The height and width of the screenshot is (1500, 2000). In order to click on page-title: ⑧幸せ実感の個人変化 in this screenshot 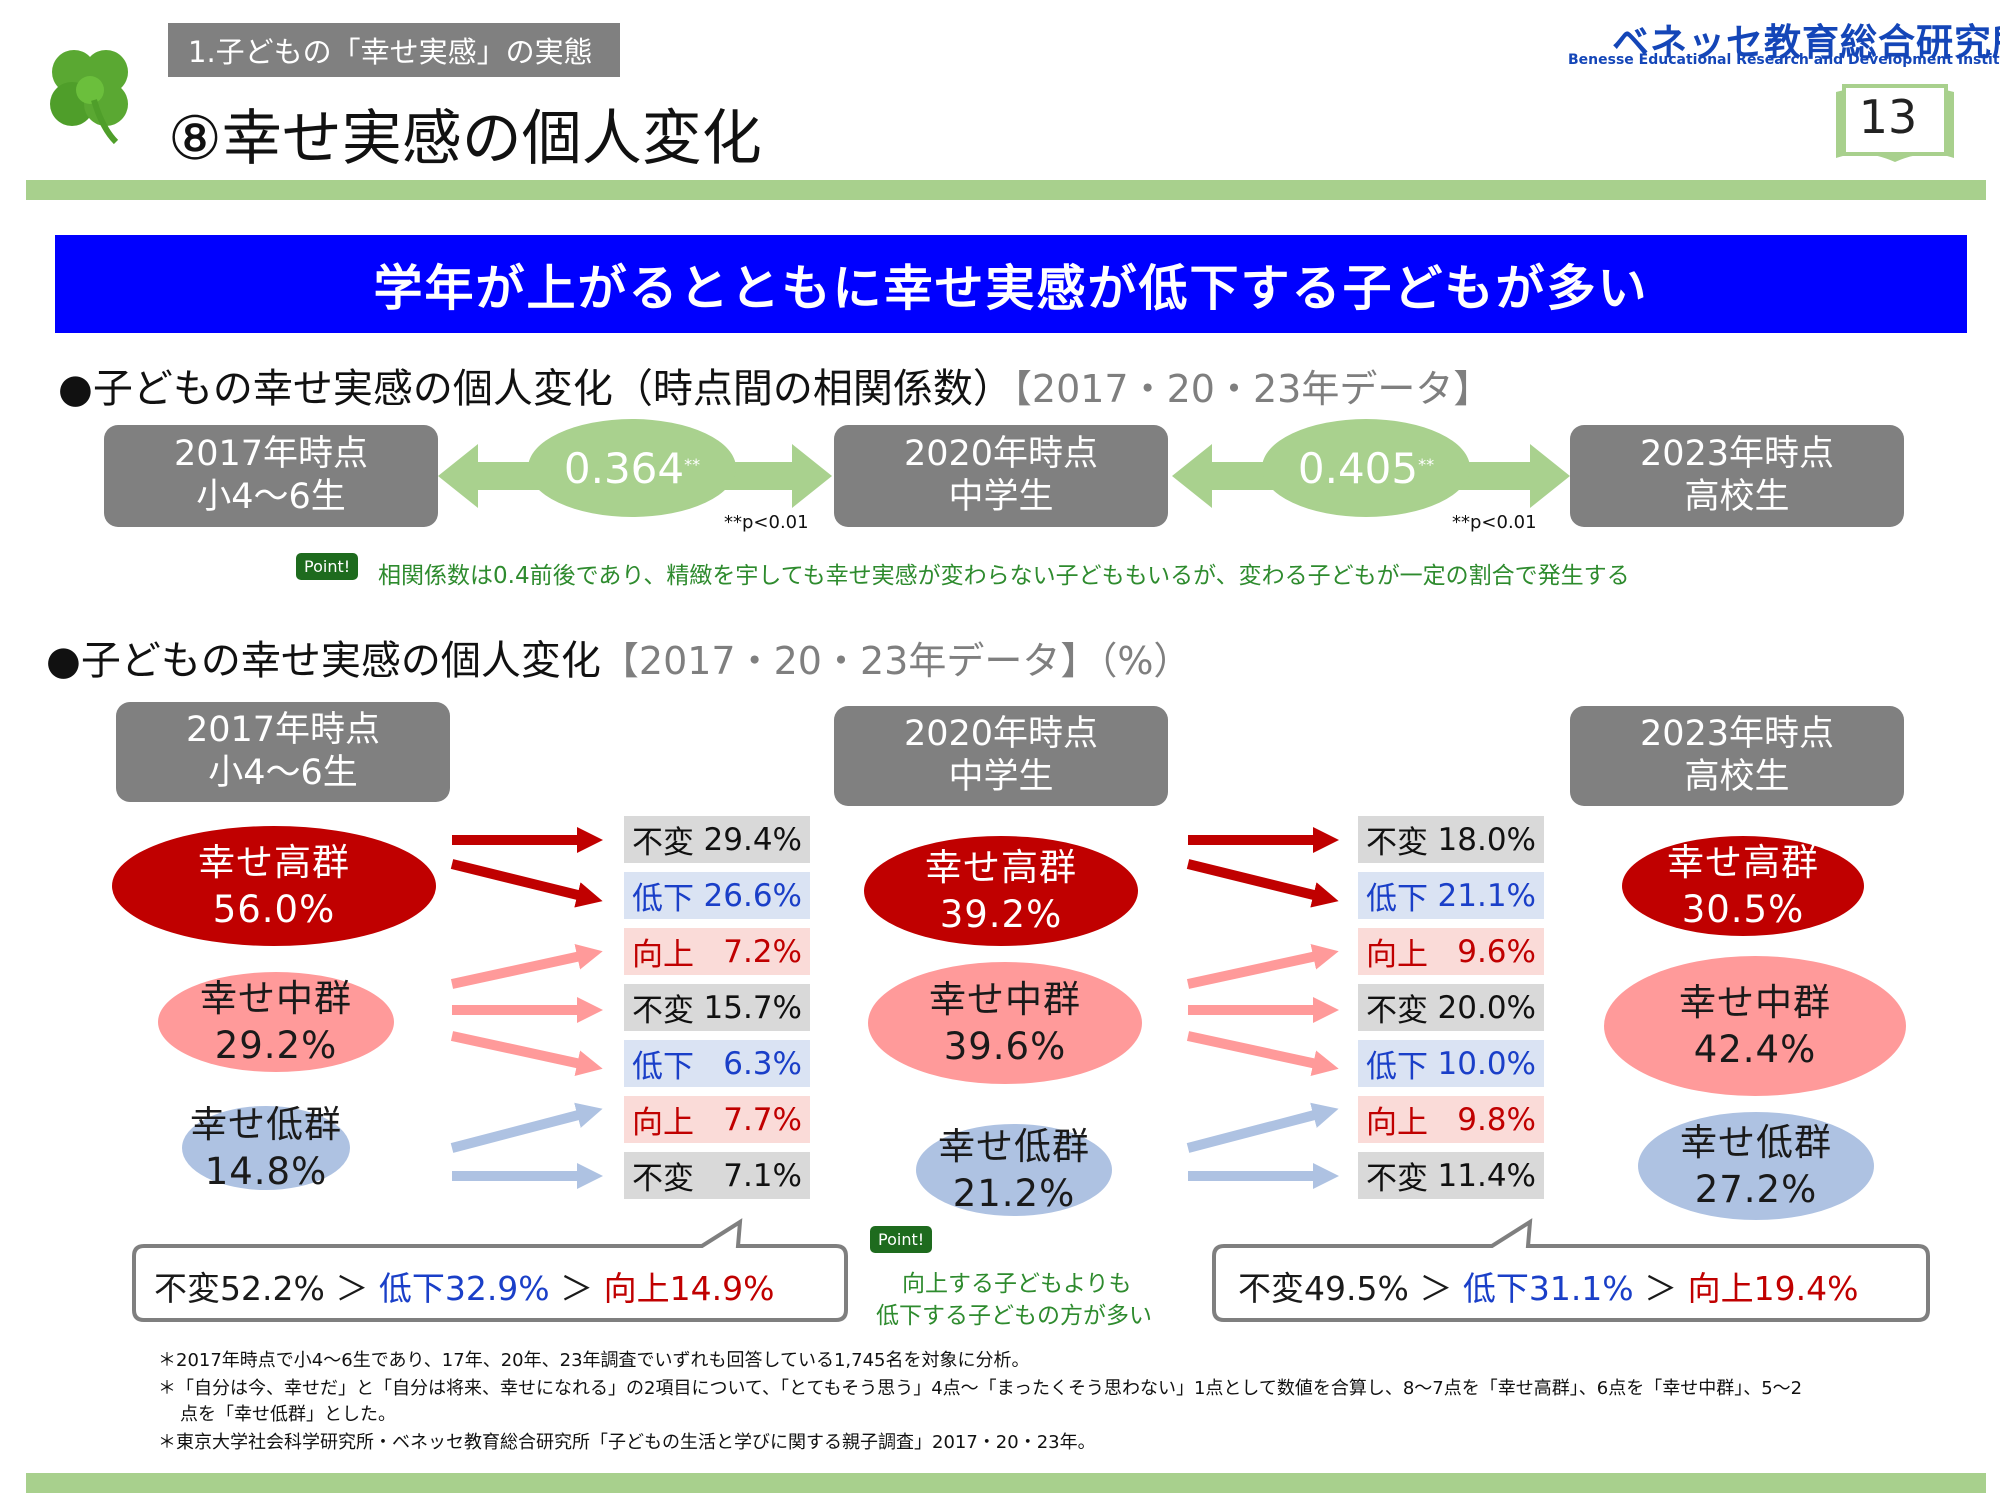, I will do `click(465, 139)`.